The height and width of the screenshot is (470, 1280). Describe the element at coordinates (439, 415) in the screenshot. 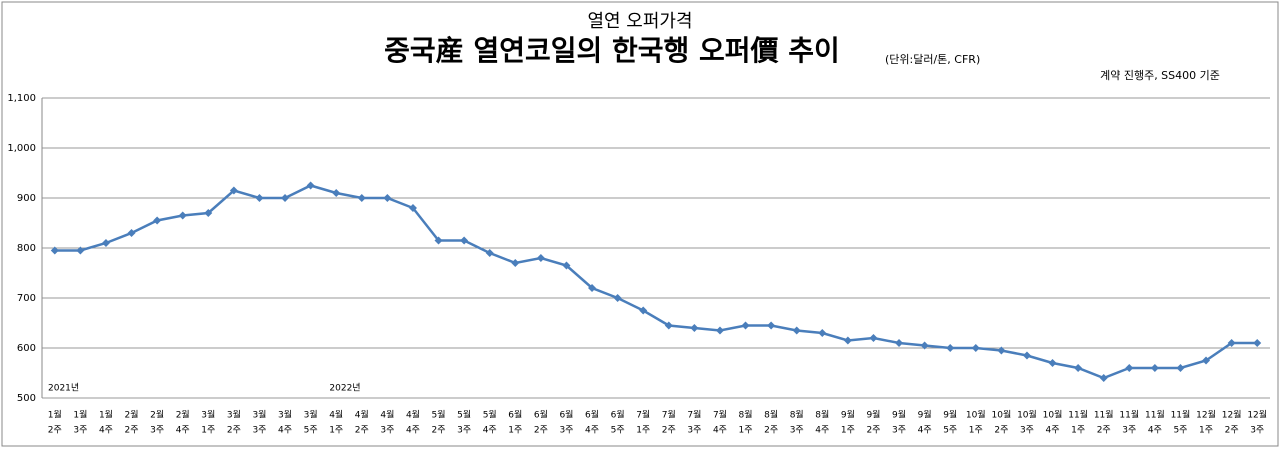

I see `x-tick-label: 5월` at that location.